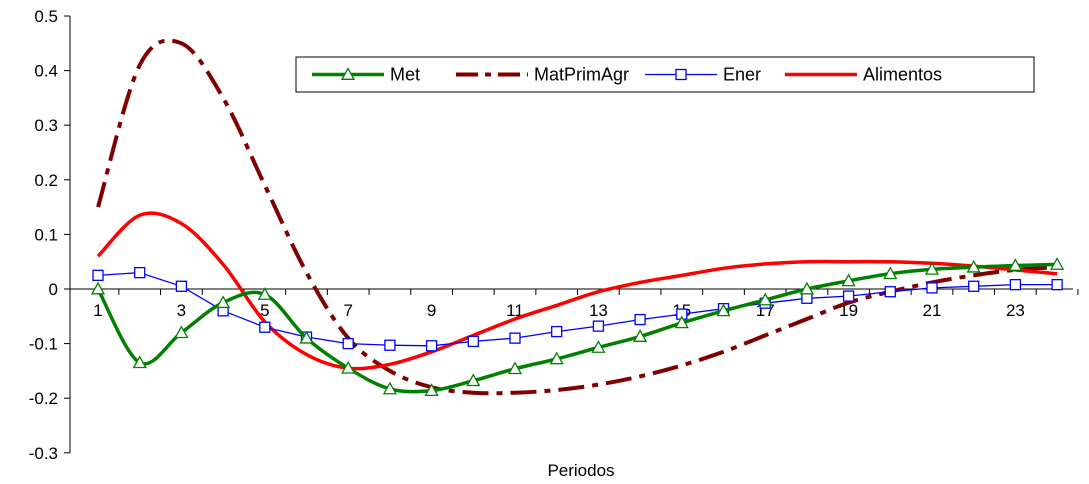 The image size is (1089, 484). I want to click on y-tick-label: -0.2, so click(43, 398).